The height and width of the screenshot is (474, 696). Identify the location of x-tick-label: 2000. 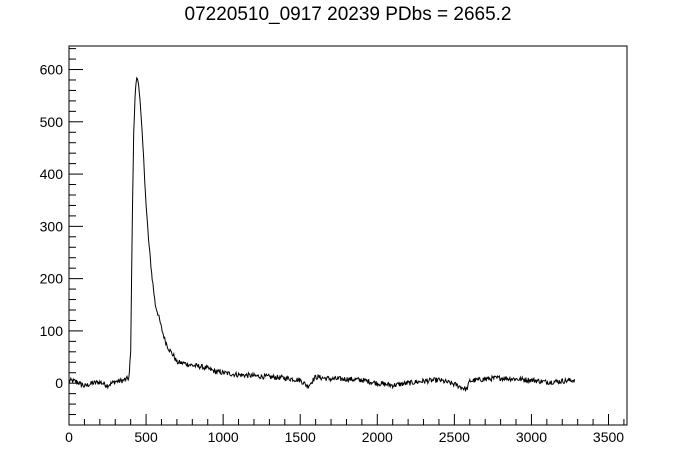
(377, 437).